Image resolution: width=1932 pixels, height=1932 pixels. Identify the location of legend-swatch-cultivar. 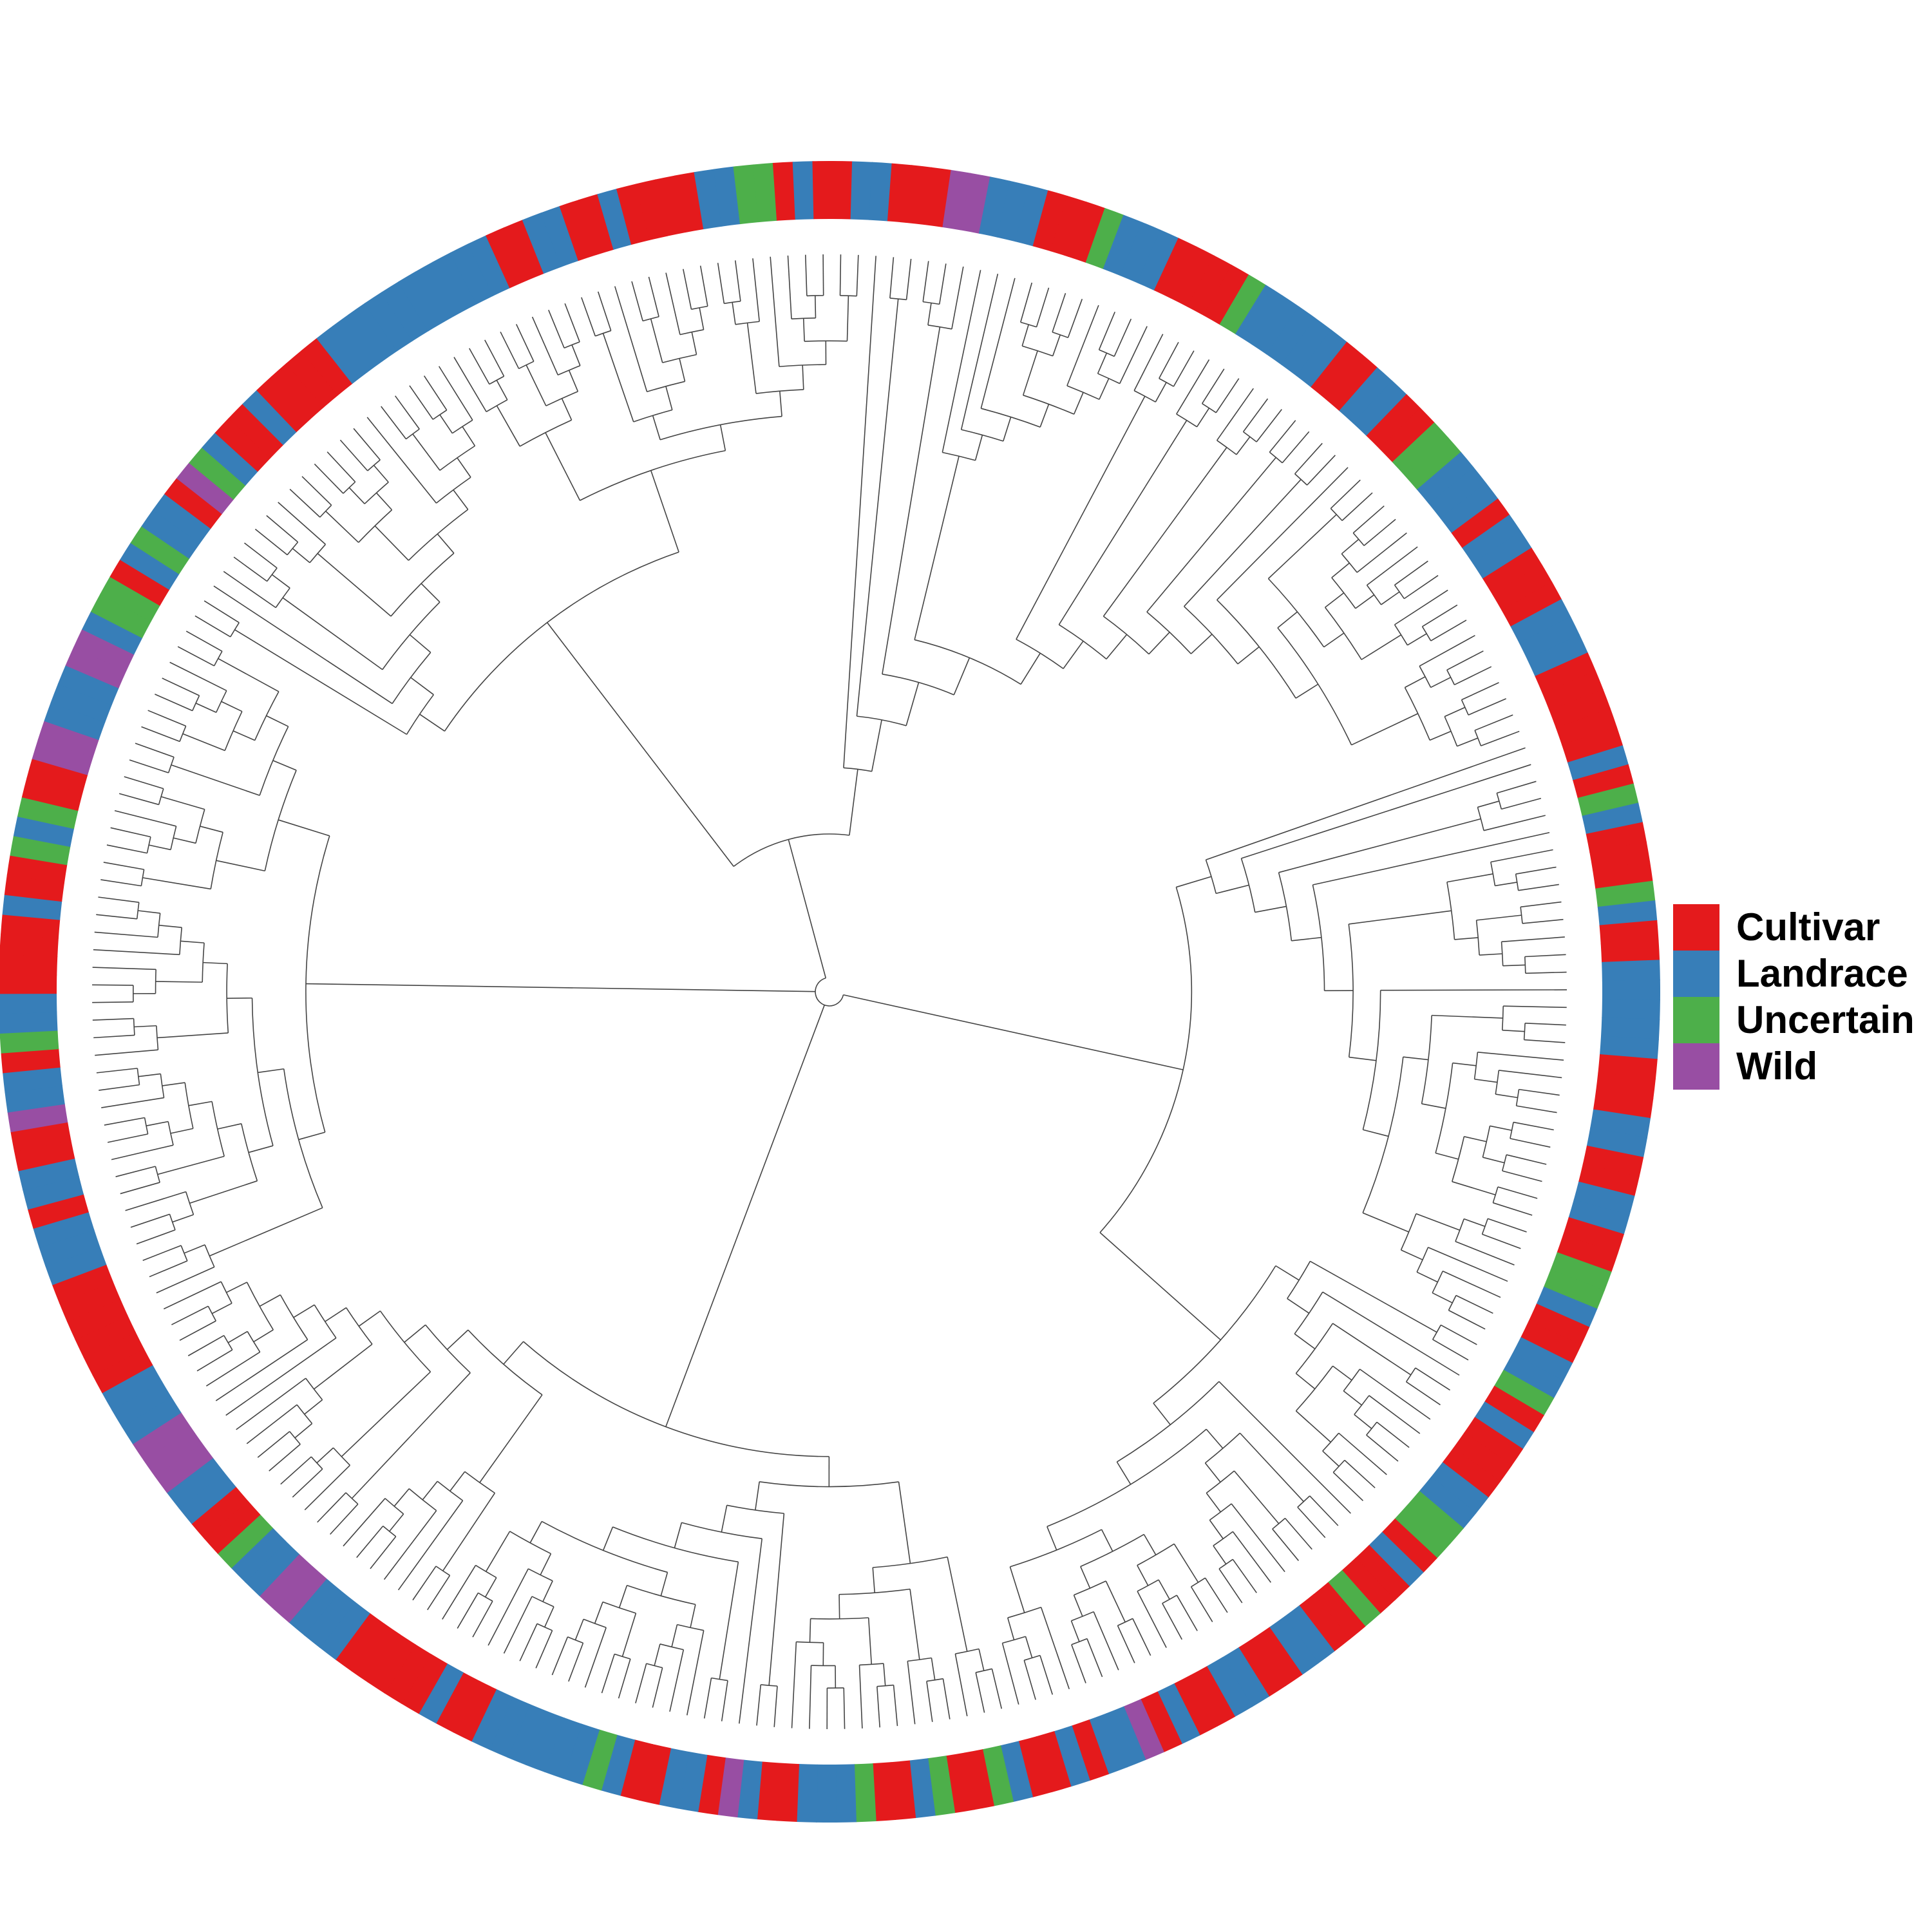
(1696, 927).